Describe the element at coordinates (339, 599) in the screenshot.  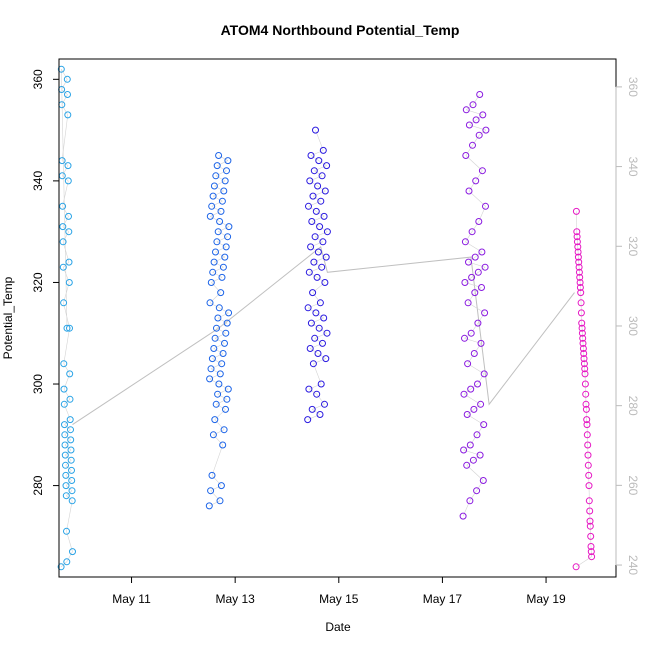
I see `x-tick-label: May 15` at that location.